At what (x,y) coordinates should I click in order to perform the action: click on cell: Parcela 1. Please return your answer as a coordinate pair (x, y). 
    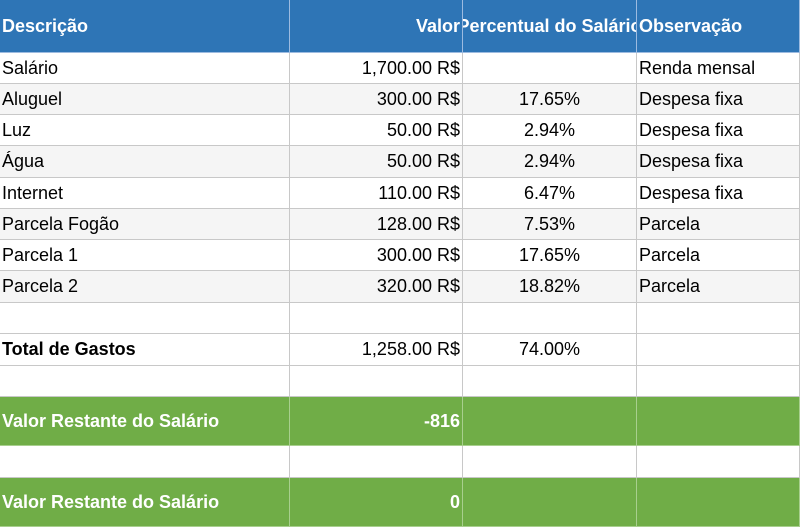
    Looking at the image, I should click on (145, 255).